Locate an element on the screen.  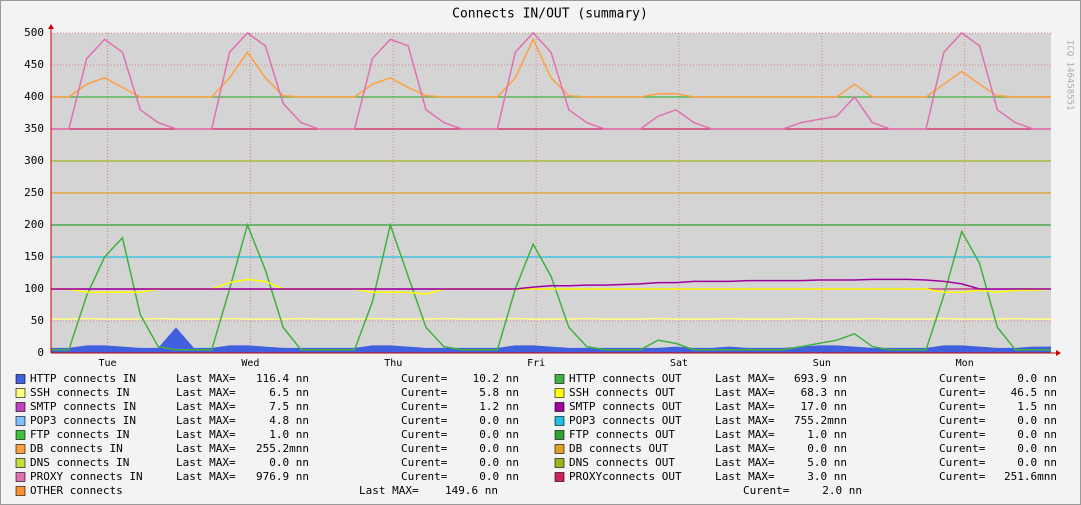
legend-label: DB connects IN is located at coordinates (76, 448).